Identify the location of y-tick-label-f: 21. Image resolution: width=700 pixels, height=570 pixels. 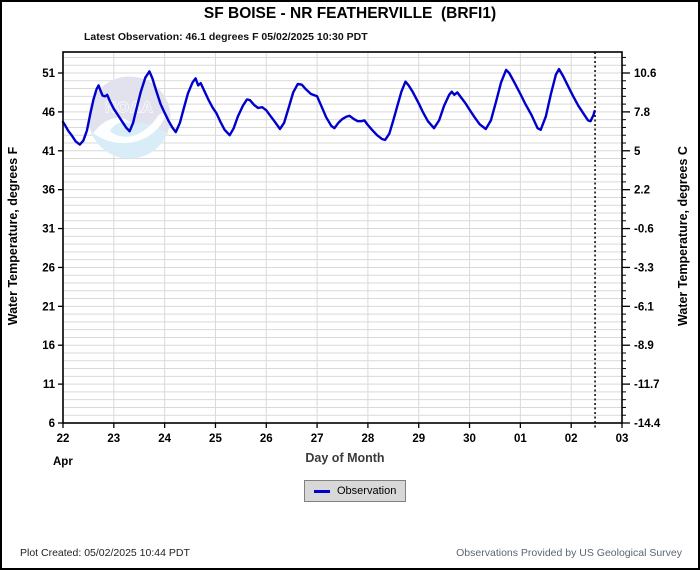
(48, 307).